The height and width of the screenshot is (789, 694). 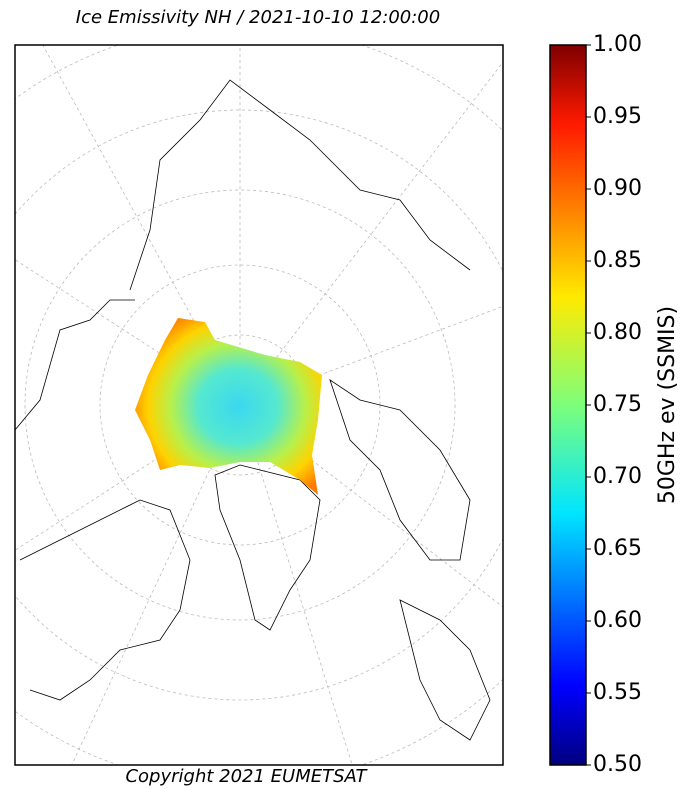 I want to click on map-title: Ice Emissivity NH / 2021-10-10 12:00:00, so click(x=258, y=17).